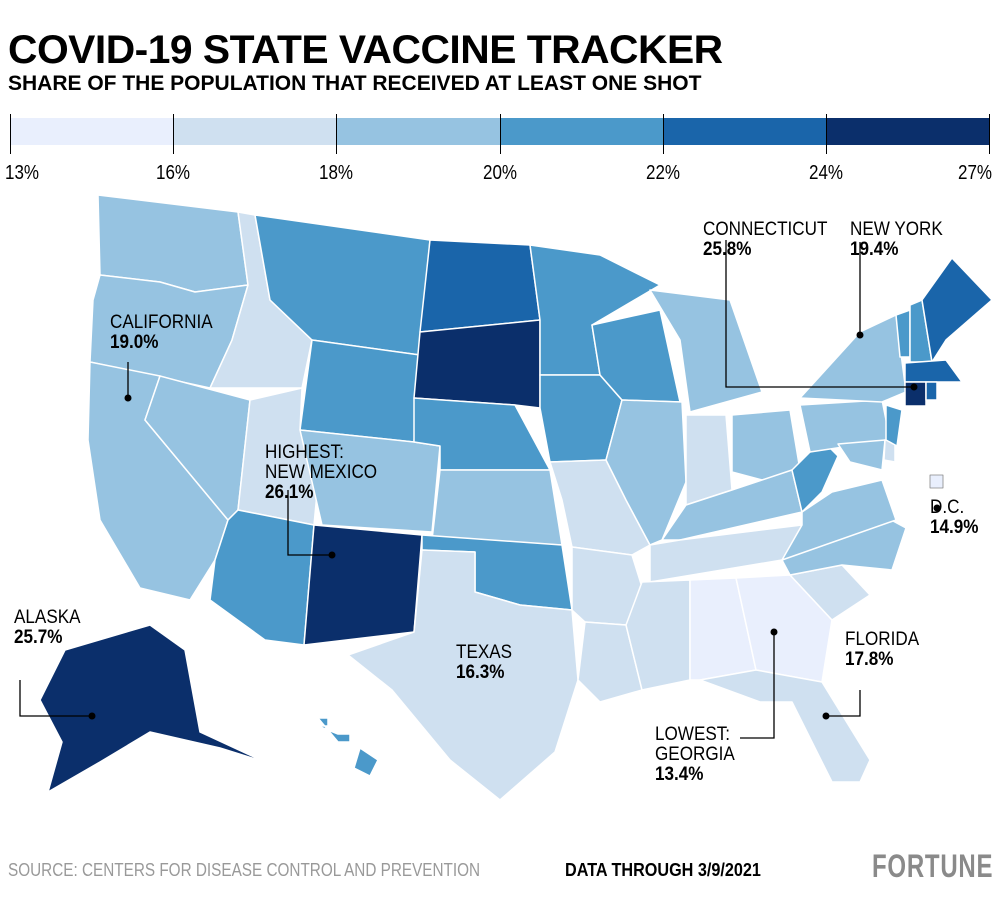  I want to click on state-hi, so click(366, 762).